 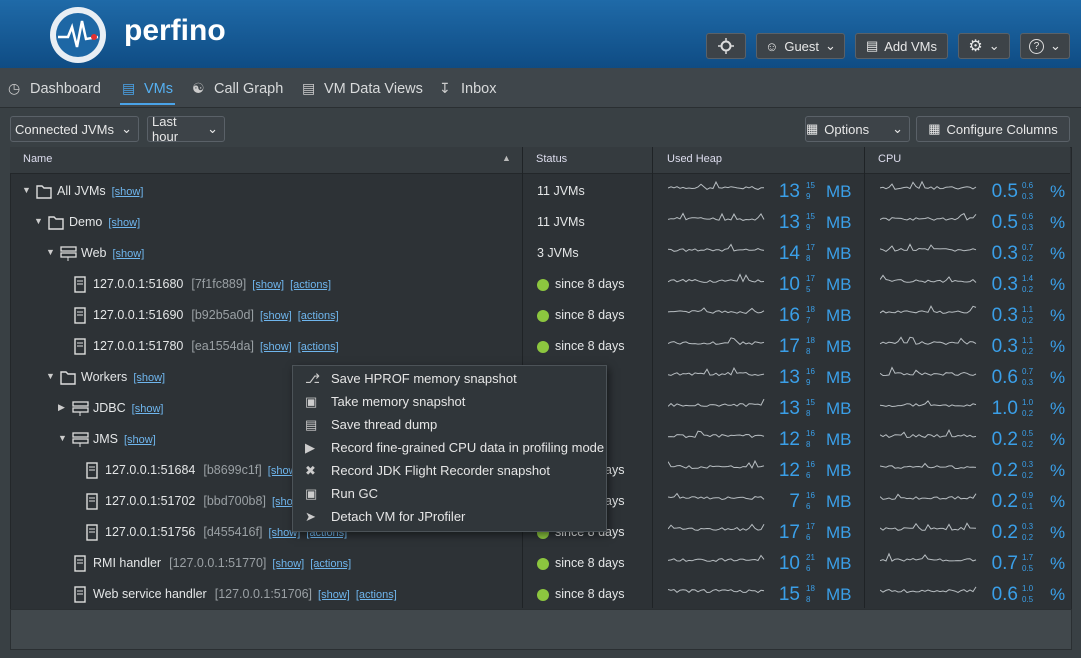 What do you see at coordinates (695, 159) in the screenshot?
I see `column-header: Used Heap` at bounding box center [695, 159].